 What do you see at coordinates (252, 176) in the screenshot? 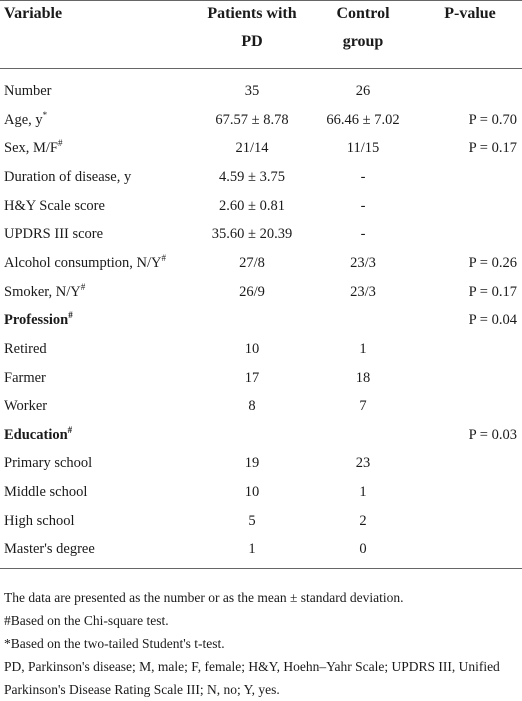
I see `cell: 4.59 ± 3.75` at bounding box center [252, 176].